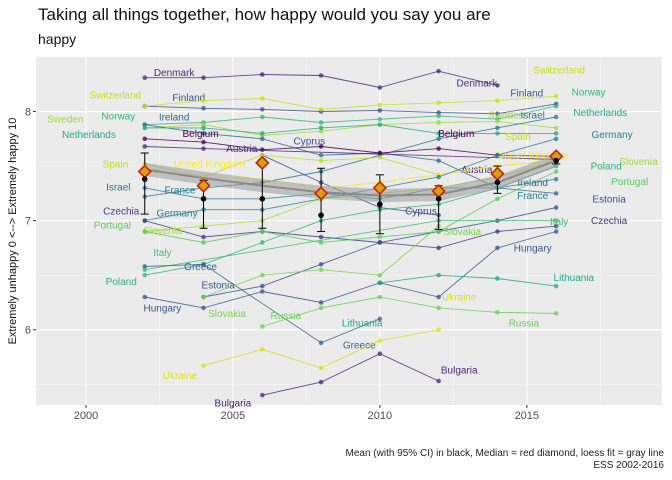  What do you see at coordinates (350, 129) in the screenshot?
I see `series-line-netherlands` at bounding box center [350, 129].